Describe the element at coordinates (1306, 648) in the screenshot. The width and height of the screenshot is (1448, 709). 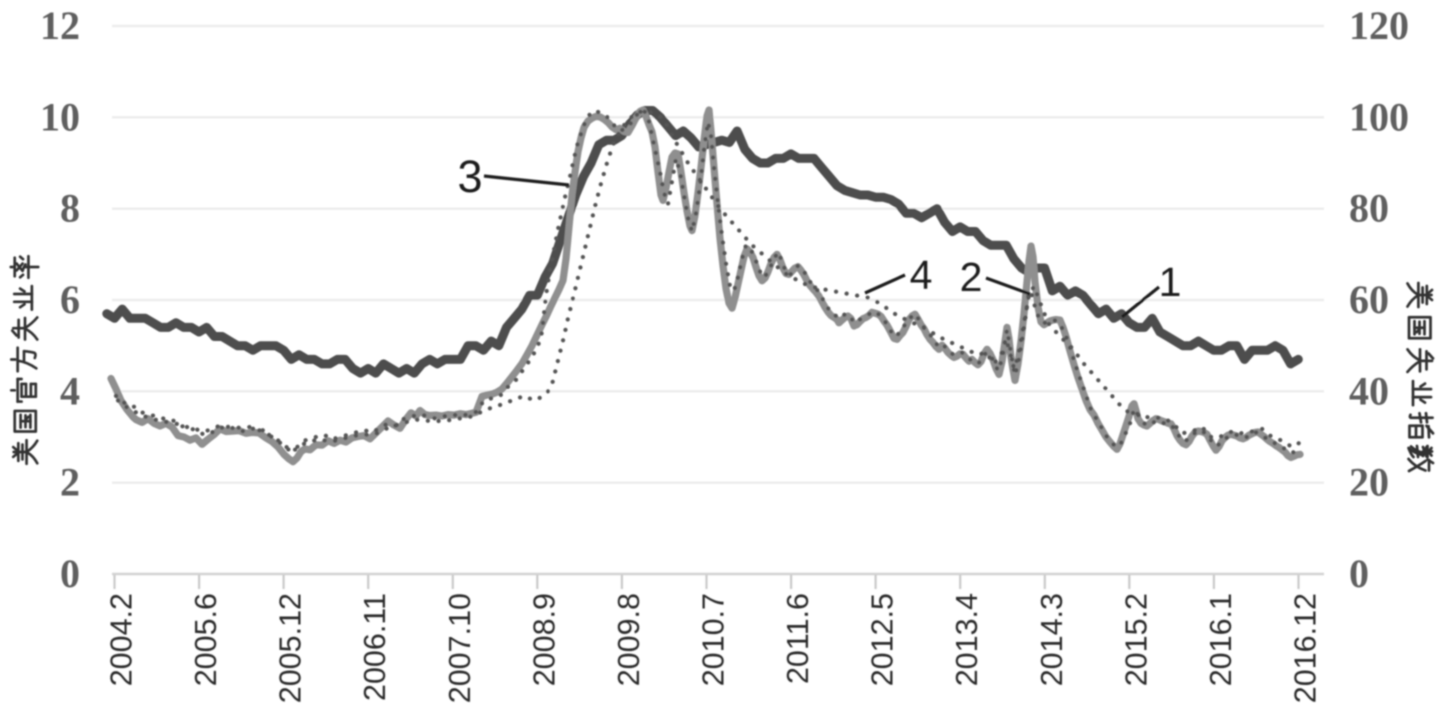
I see `svg-text: 2016.12` at that location.